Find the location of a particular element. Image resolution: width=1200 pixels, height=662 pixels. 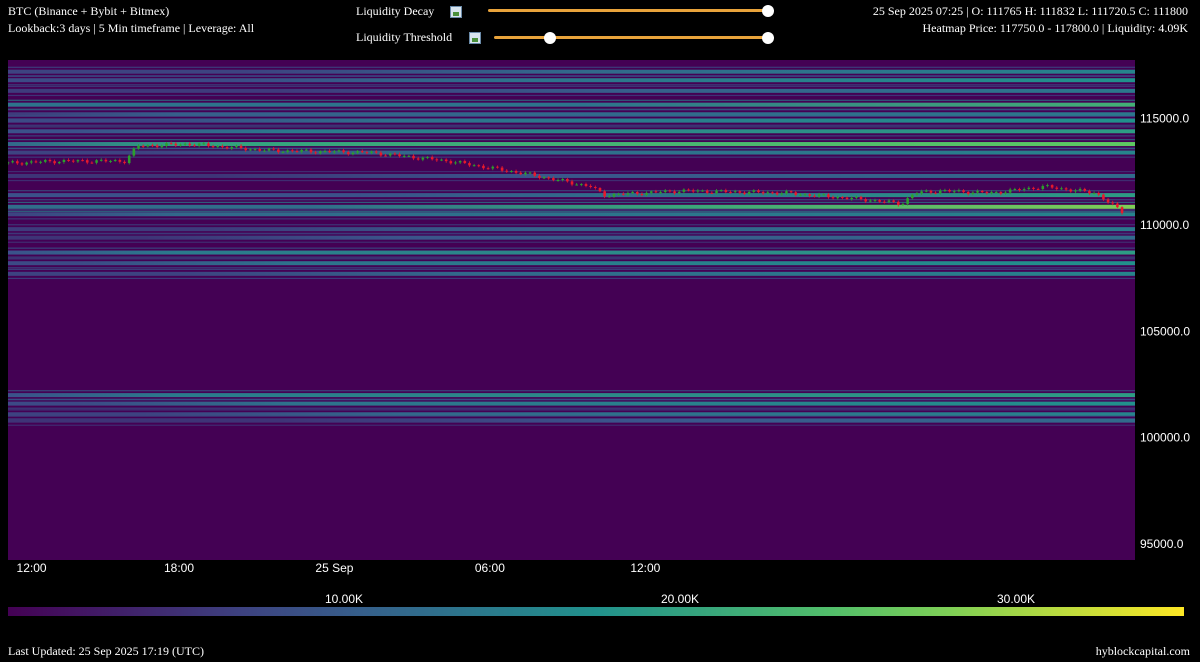

liquidity-threshold-slider-track is located at coordinates (631, 37).